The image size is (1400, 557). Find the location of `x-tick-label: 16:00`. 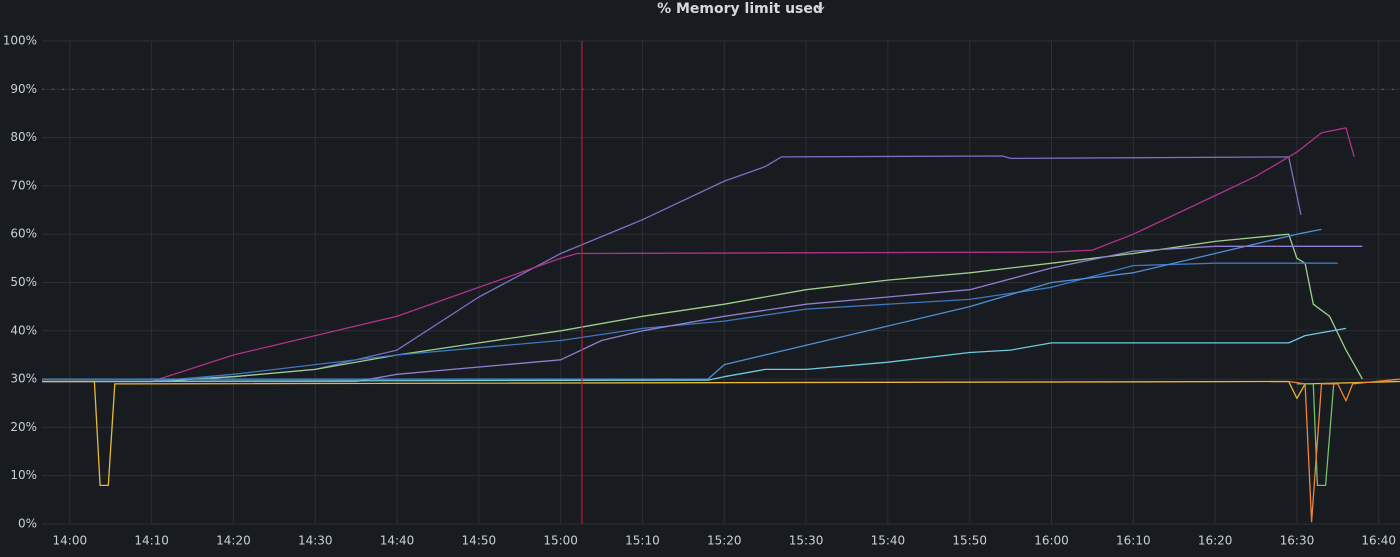

x-tick-label: 16:00 is located at coordinates (1051, 541).